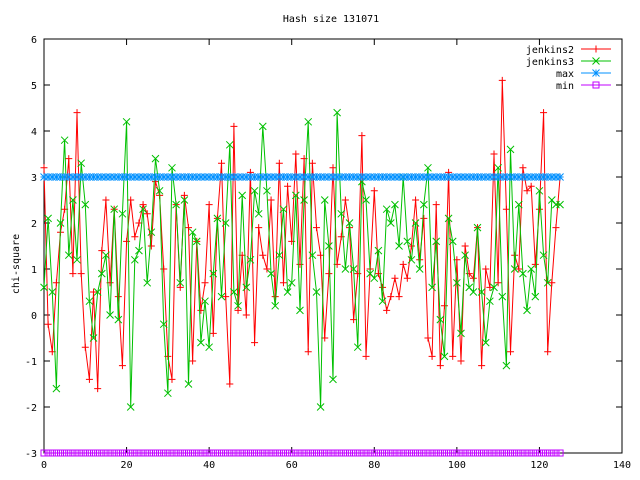 Image resolution: width=640 pixels, height=480 pixels. Describe the element at coordinates (302, 453) in the screenshot. I see `series-min` at that location.